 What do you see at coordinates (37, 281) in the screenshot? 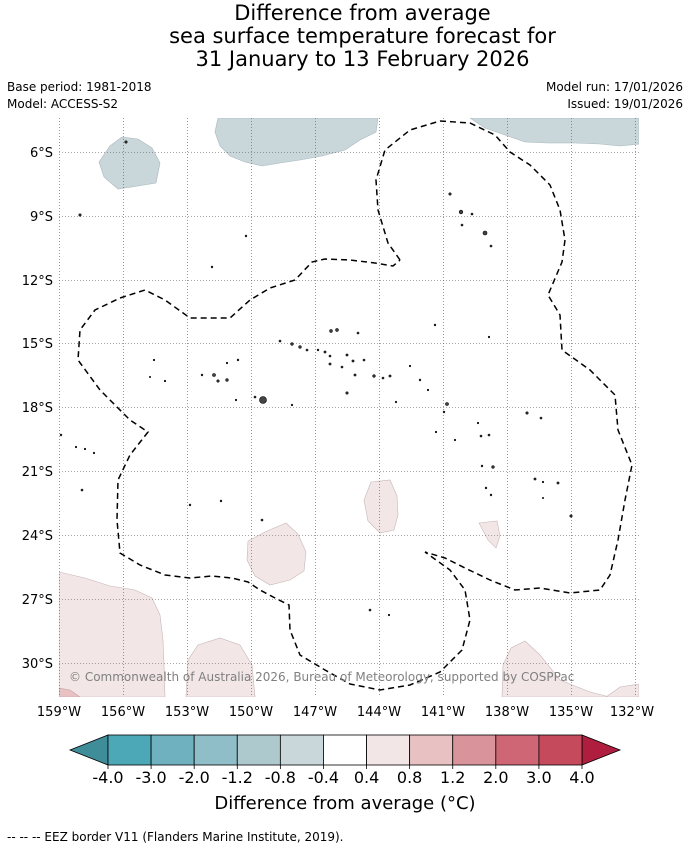
I see `lat-label: 12°S` at bounding box center [37, 281].